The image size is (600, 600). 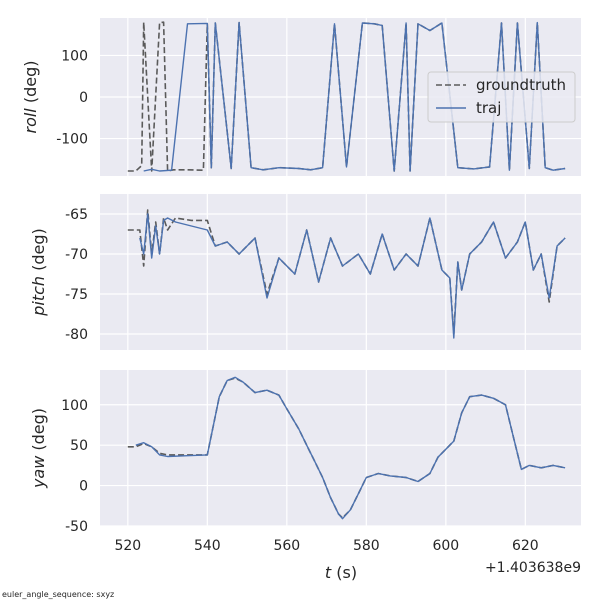 I want to click on xtick-label: 620, so click(x=525, y=546).